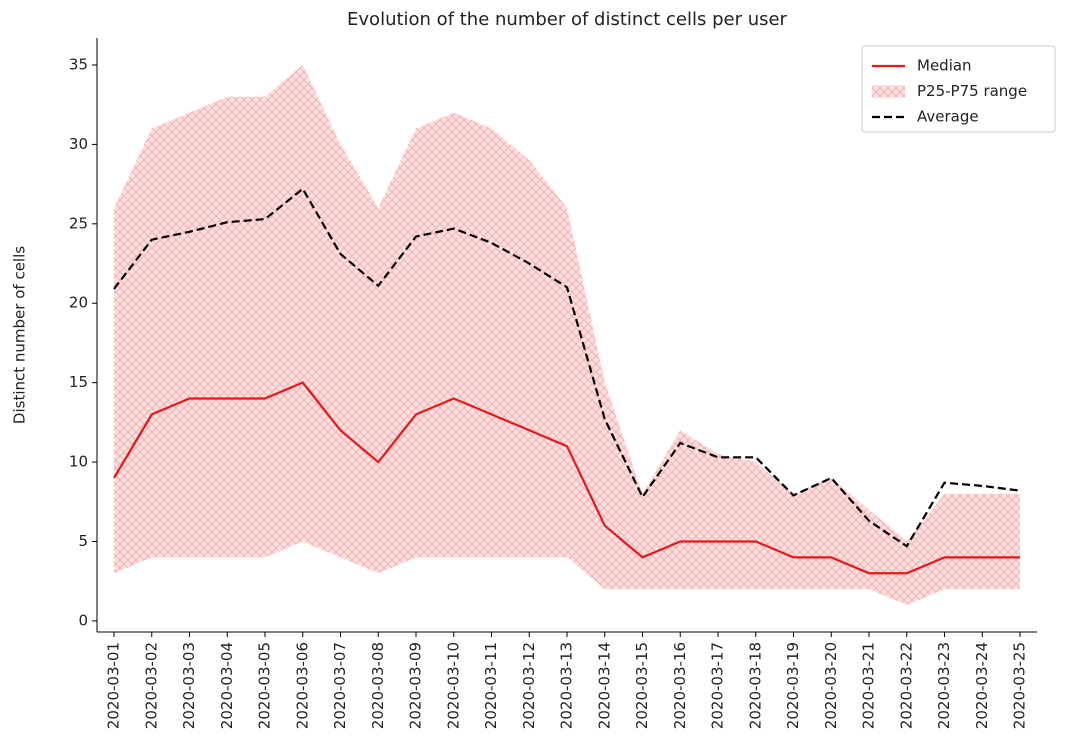  I want to click on x-tick-label: 2020-03-19, so click(793, 685).